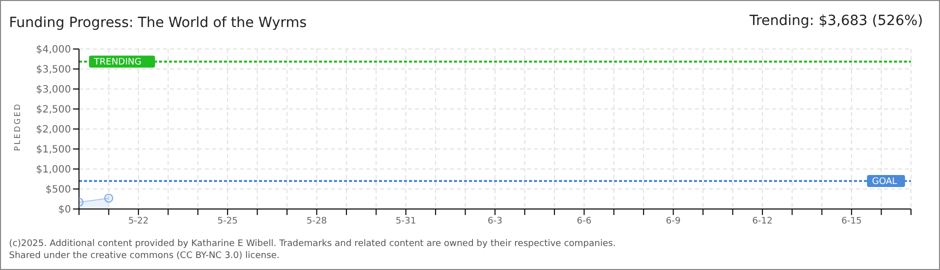  I want to click on ref-line-label: TRENDING, so click(117, 63).